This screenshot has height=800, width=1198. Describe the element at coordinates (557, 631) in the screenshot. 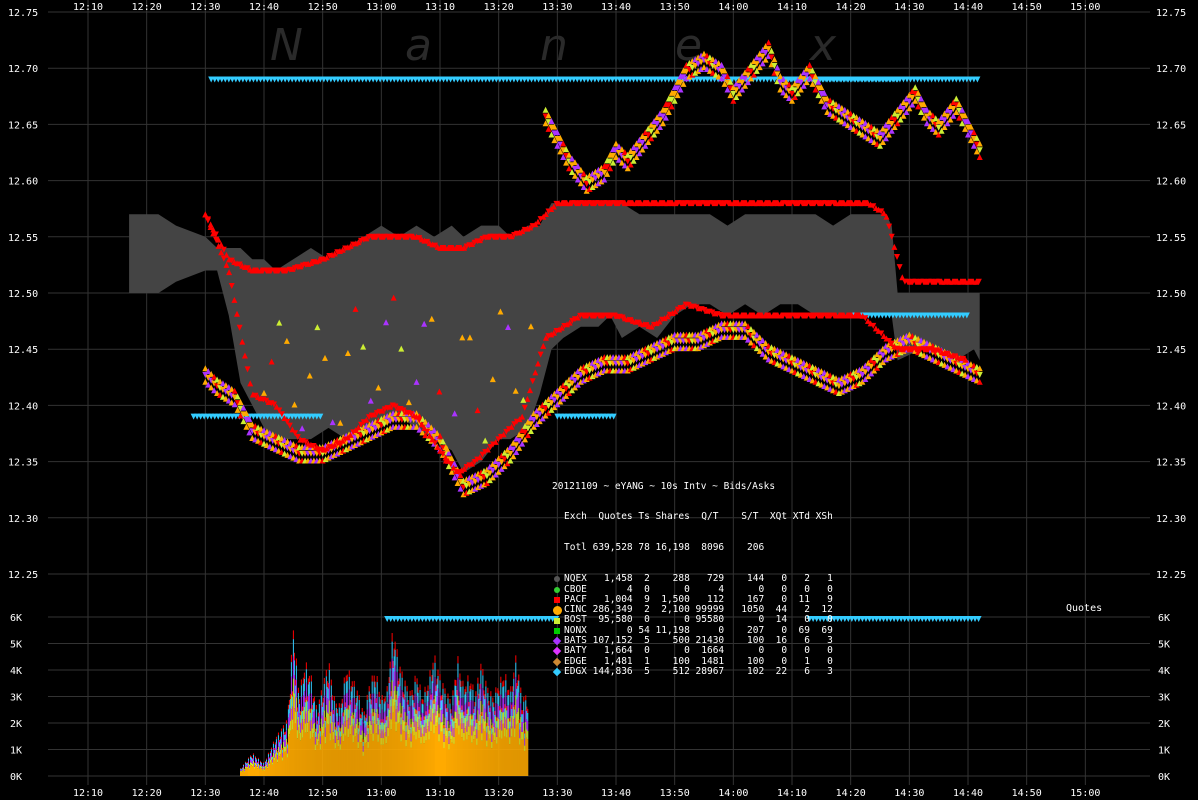

I see `legend-marker-icon` at that location.